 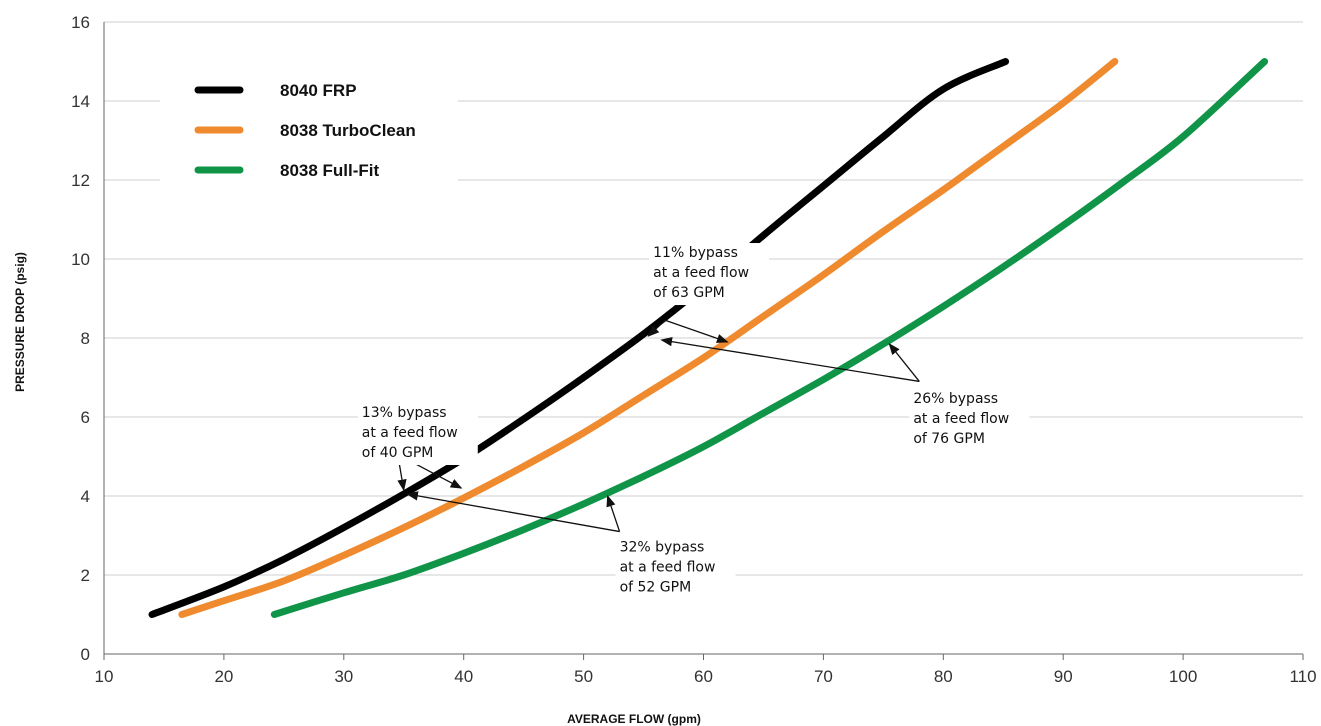 What do you see at coordinates (80, 101) in the screenshot?
I see `y-tick-label: 14` at bounding box center [80, 101].